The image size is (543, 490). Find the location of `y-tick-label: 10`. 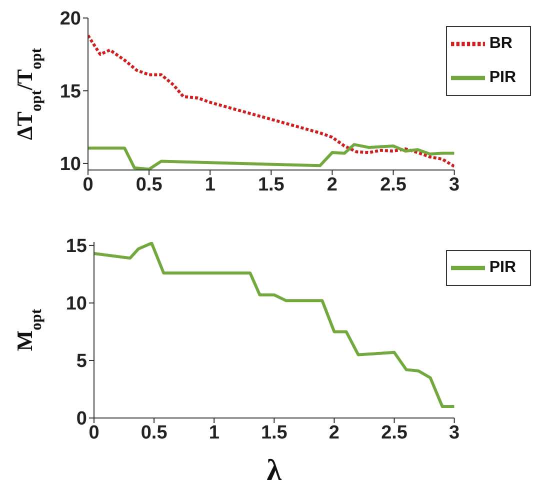

y-tick-label: 10 is located at coordinates (76, 304).